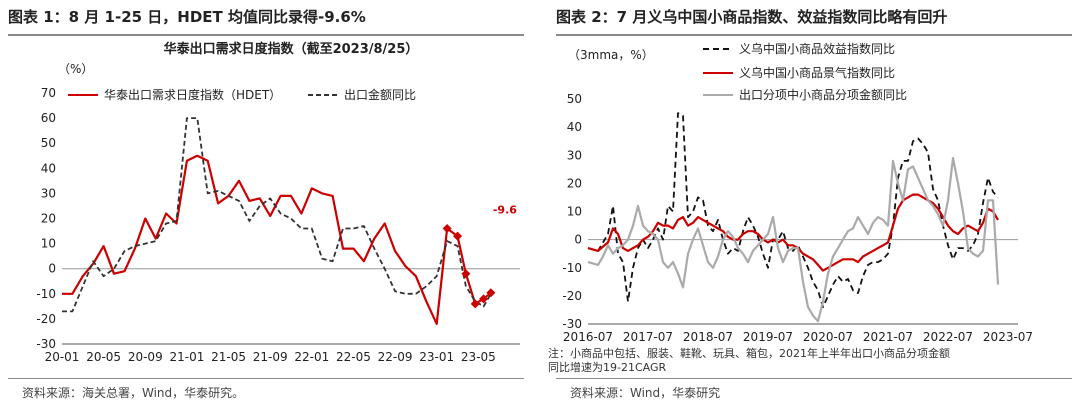 The image size is (1080, 419). What do you see at coordinates (749, 353) in the screenshot?
I see `chart-note-line: 注：小商品中包括、服装、鞋靴、玩具、箱包，2021年上半年出口小商品分项金额` at bounding box center [749, 353].